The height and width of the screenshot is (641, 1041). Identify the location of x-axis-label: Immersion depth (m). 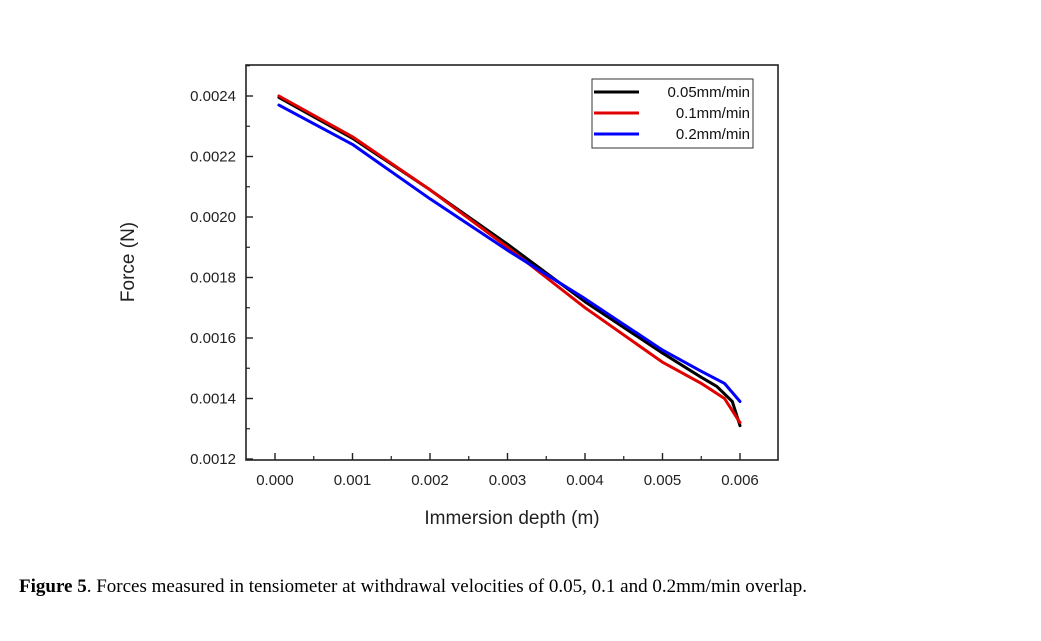
(511, 518).